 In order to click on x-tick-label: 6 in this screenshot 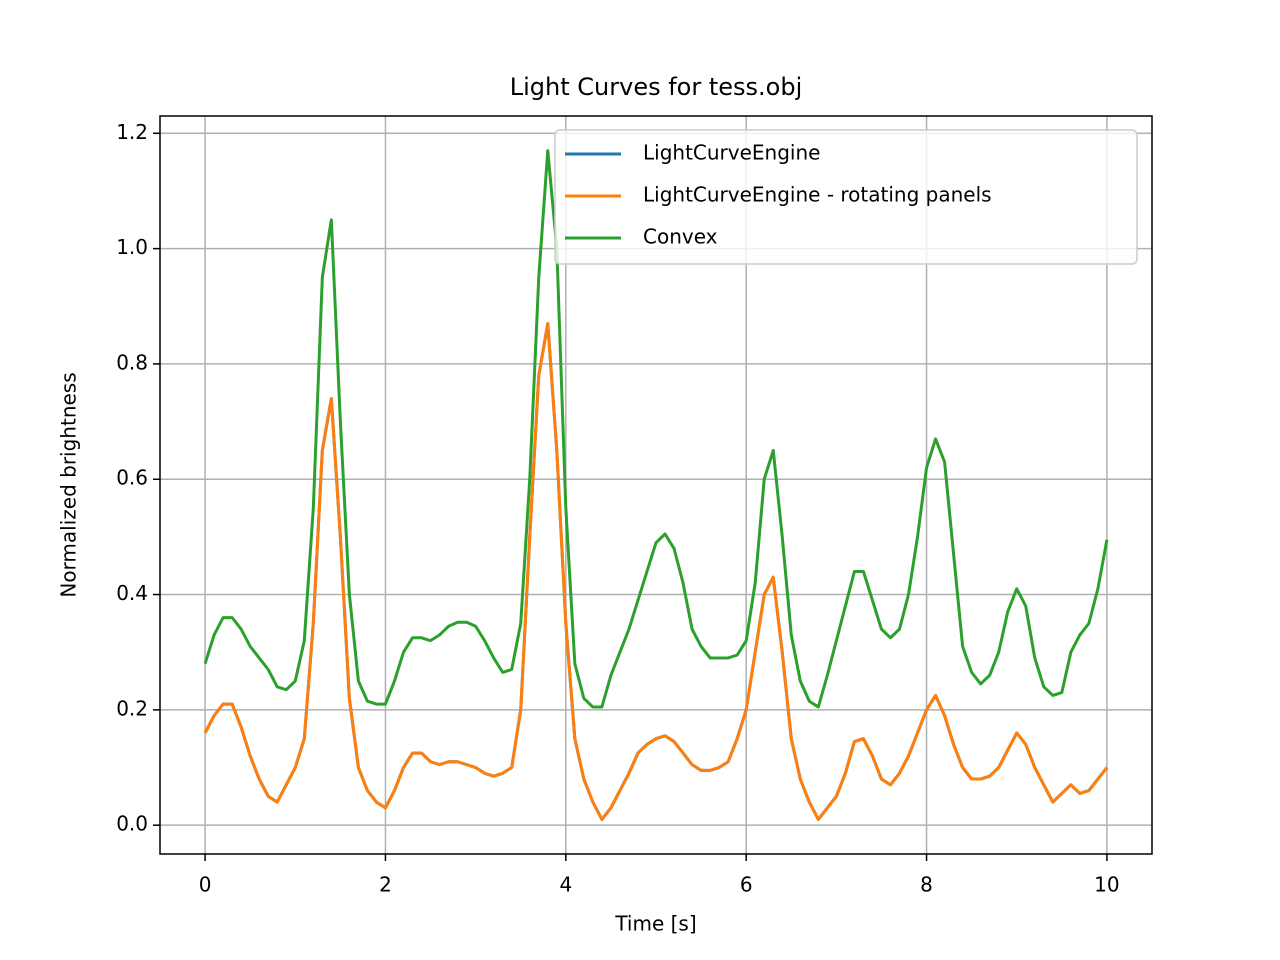, I will do `click(746, 885)`.